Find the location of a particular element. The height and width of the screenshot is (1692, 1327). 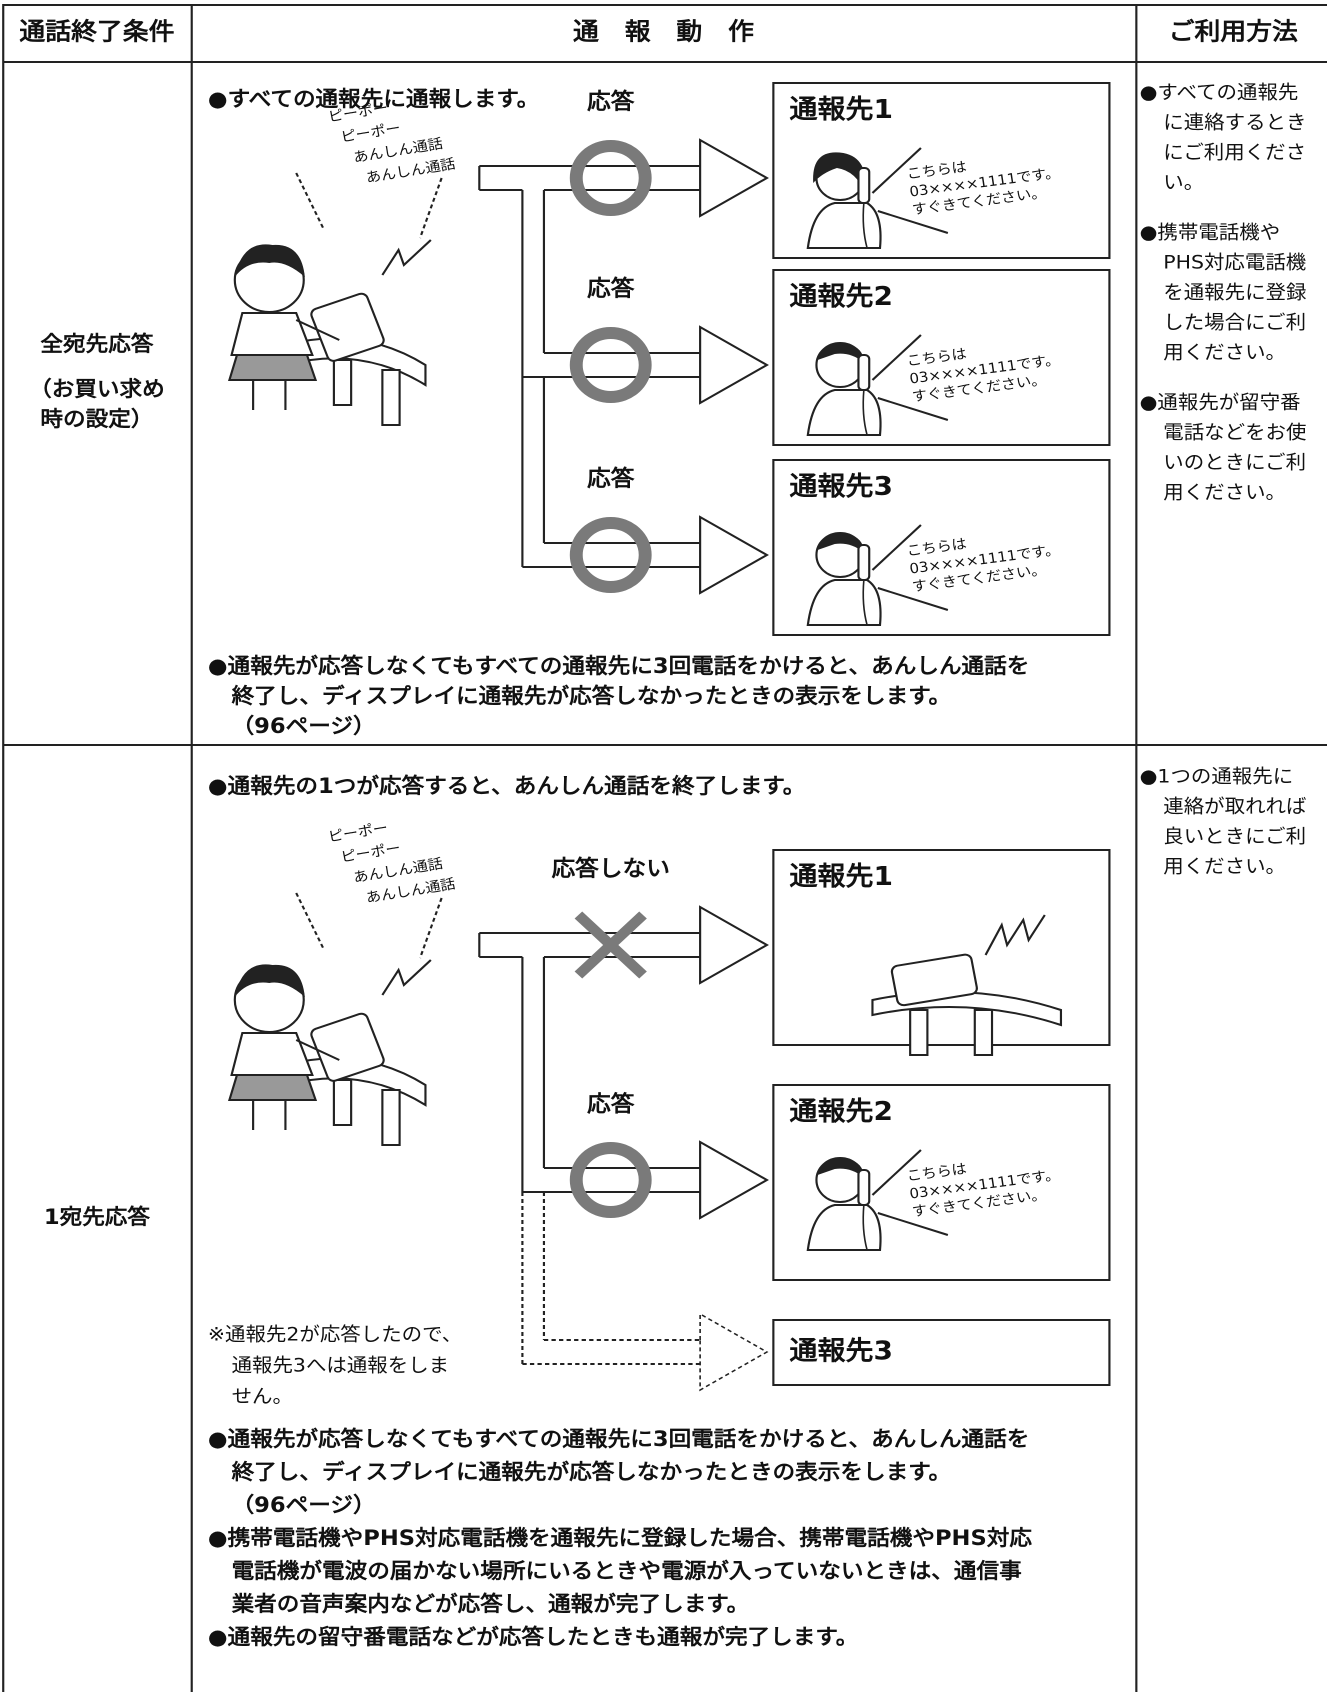

intro: ●すべての通報先に通報します。 is located at coordinates (373, 99).